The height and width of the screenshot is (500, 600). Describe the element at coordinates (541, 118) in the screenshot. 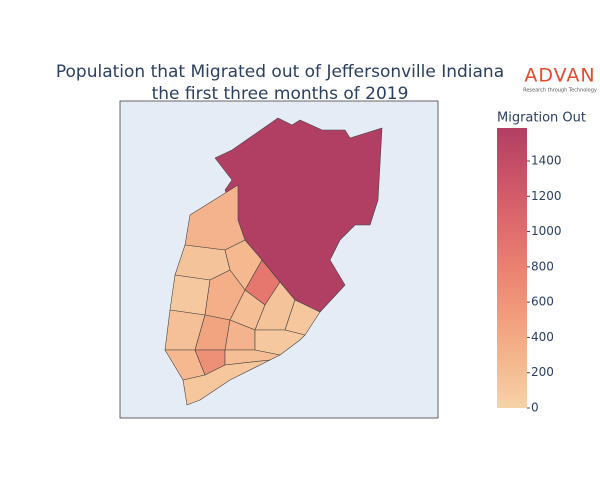

I see `colorbar-title: Migration Out` at that location.